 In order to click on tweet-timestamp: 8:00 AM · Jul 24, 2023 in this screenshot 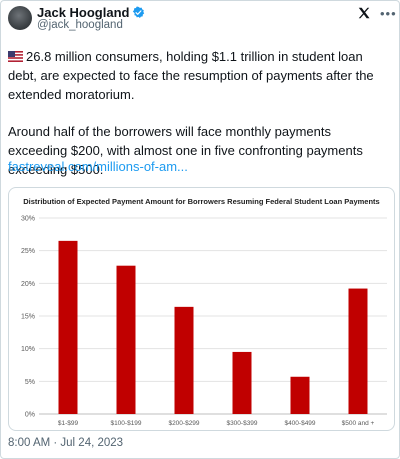, I will do `click(66, 443)`.